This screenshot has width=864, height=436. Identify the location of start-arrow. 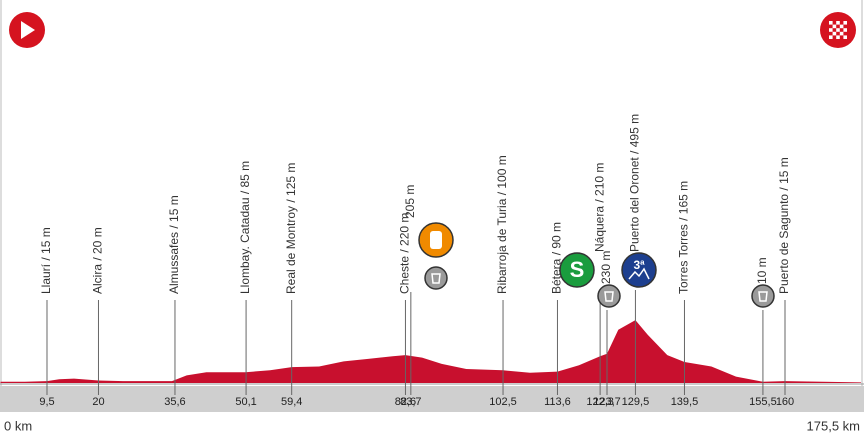
(28, 30).